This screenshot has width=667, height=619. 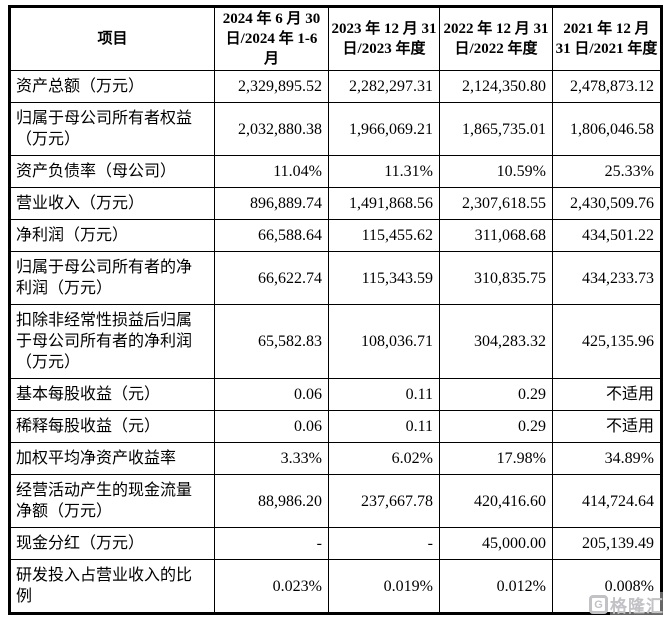 What do you see at coordinates (607, 235) in the screenshot?
I see `row-value: 434,501.22` at bounding box center [607, 235].